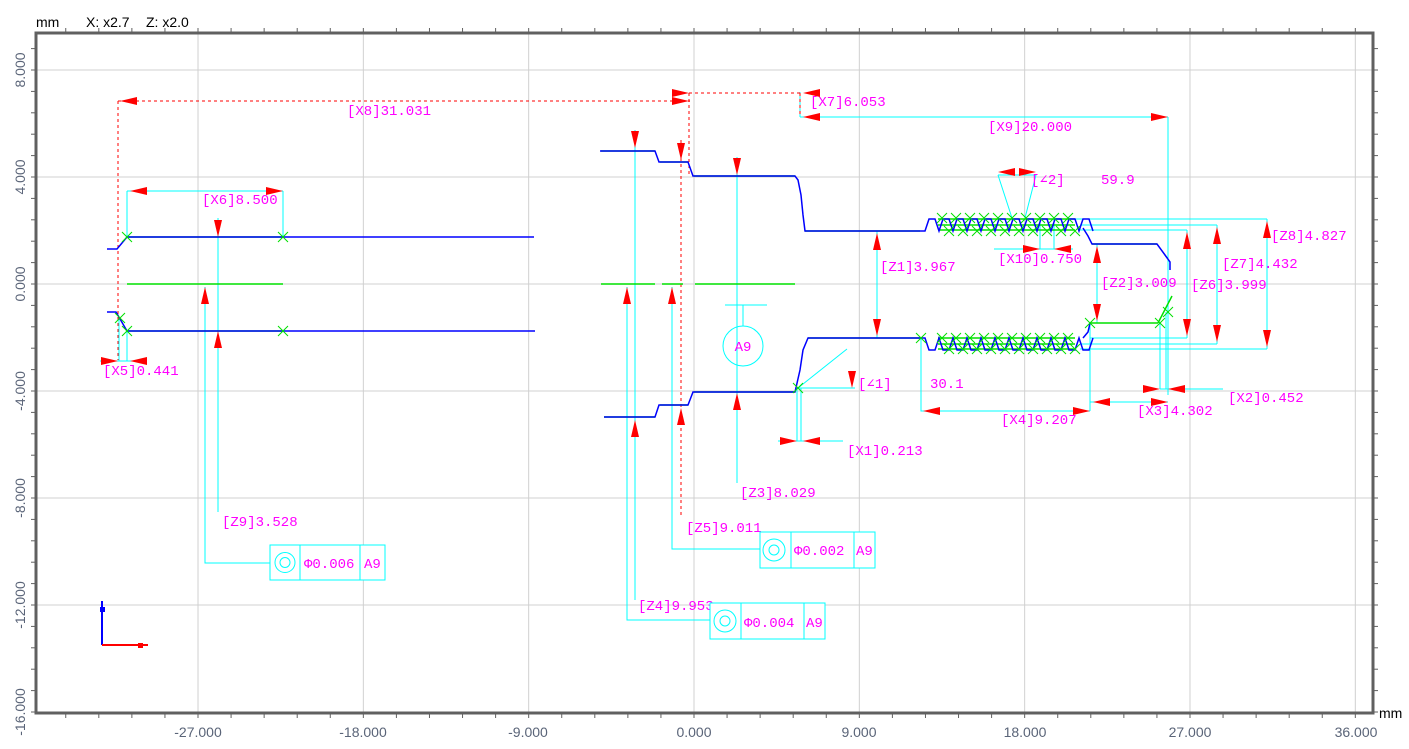 Image resolution: width=1409 pixels, height=749 pixels. I want to click on x-tick-label: -27.000, so click(198, 732).